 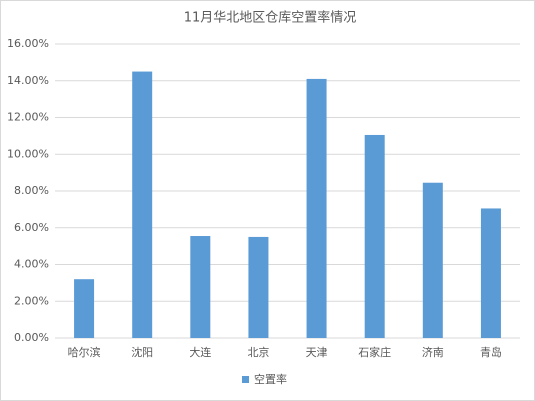 What do you see at coordinates (31, 227) in the screenshot?
I see `y-tick-label: 6.00%` at bounding box center [31, 227].